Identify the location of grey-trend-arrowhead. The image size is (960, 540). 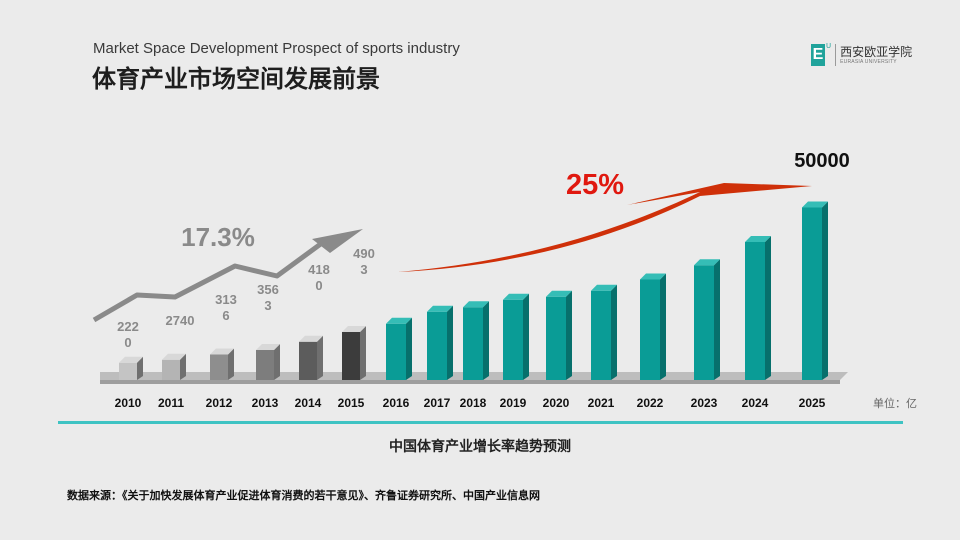
(337, 241).